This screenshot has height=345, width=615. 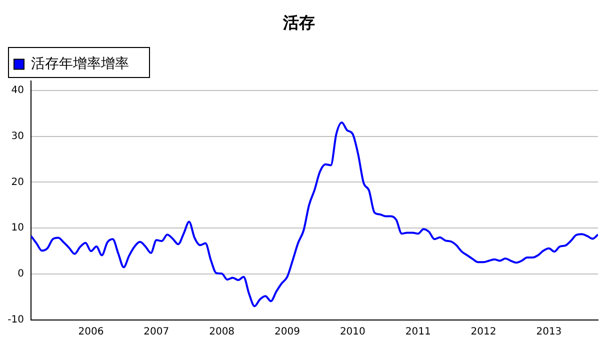 What do you see at coordinates (298, 22) in the screenshot?
I see `chart-title: 活存` at bounding box center [298, 22].